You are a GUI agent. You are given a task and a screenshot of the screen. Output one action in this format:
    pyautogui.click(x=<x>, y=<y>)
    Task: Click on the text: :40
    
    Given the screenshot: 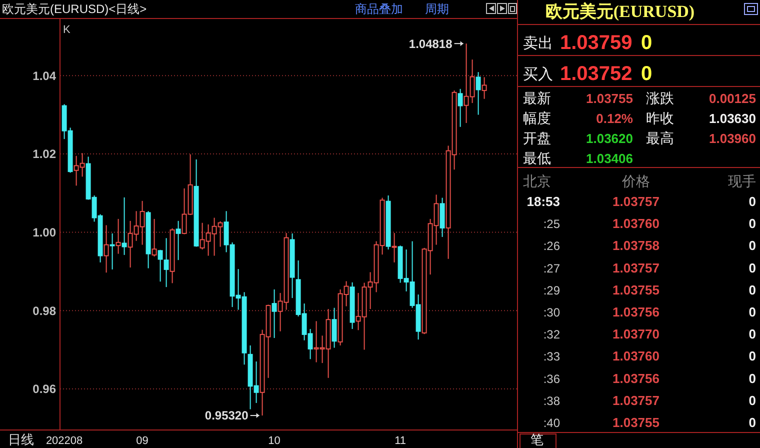 What is the action you would take?
    pyautogui.click(x=551, y=423)
    